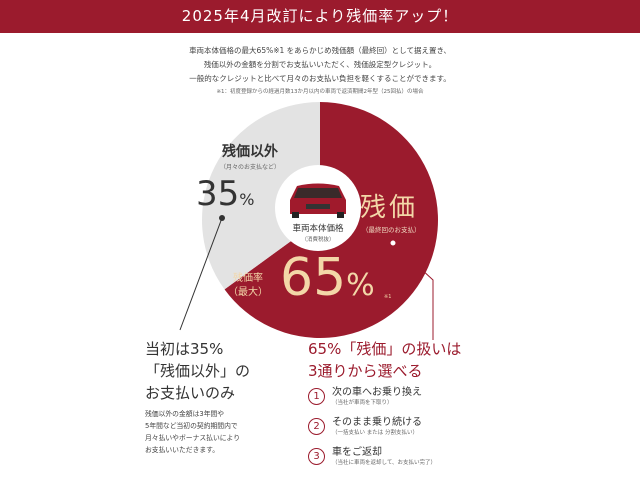 This screenshot has height=480, width=640. What do you see at coordinates (250, 167) in the screenshot?
I see `other-sub: （月々のお支払など）` at bounding box center [250, 167].